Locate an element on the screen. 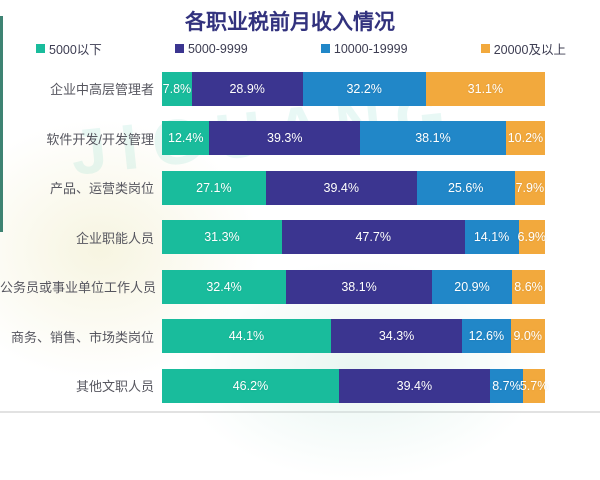 This screenshot has width=600, height=480. segment-value-label: 5.7% is located at coordinates (534, 385).